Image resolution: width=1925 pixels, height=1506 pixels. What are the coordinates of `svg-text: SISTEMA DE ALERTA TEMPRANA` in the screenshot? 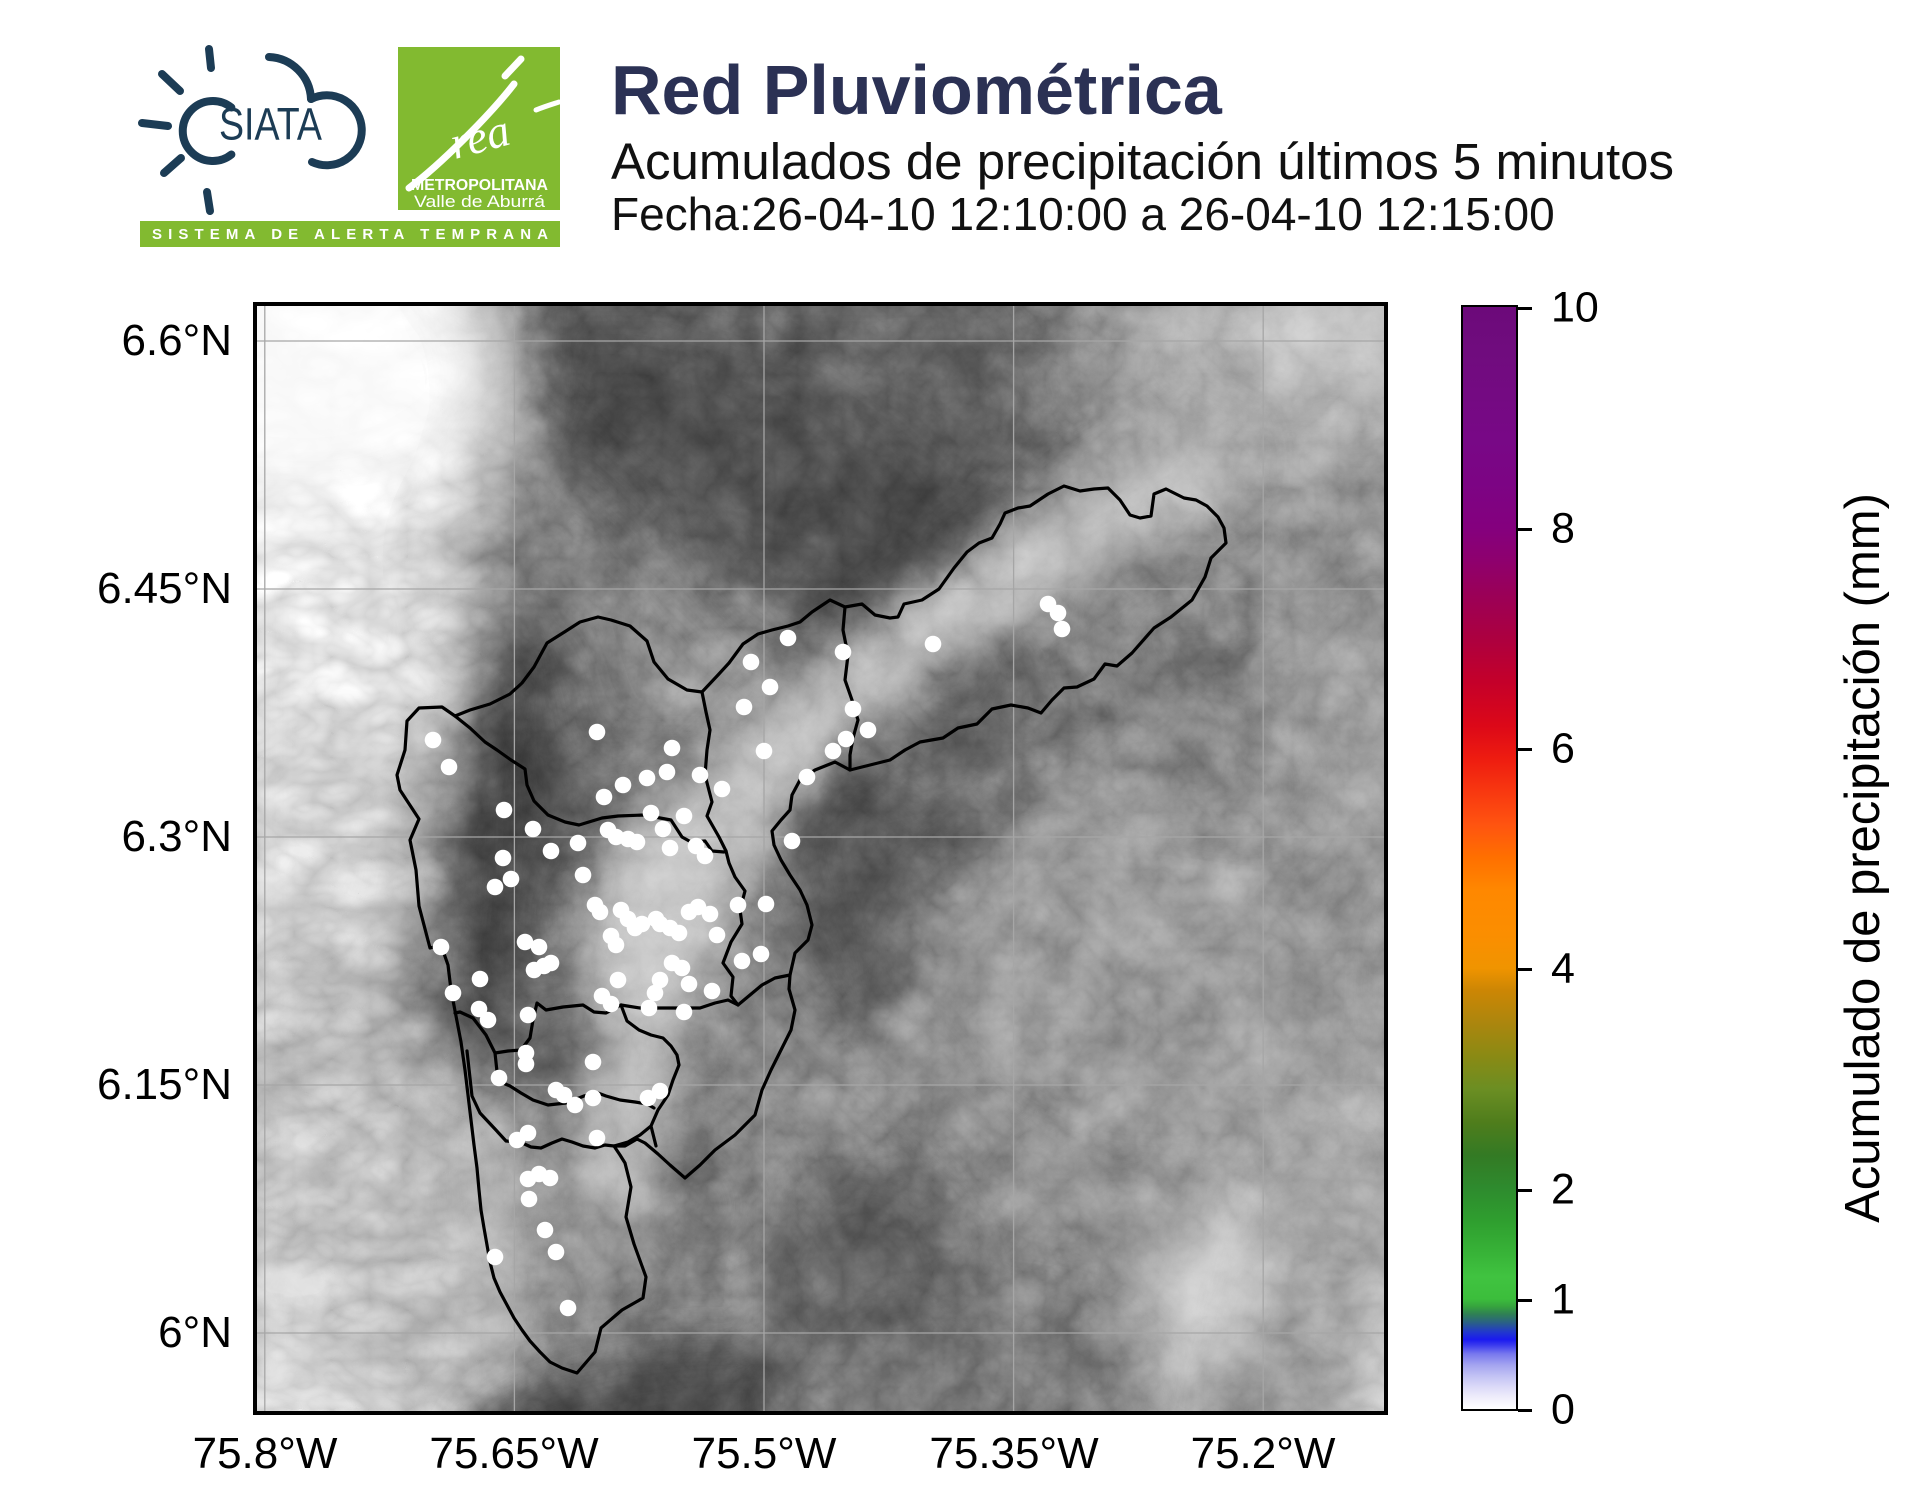 It's located at (350, 234).